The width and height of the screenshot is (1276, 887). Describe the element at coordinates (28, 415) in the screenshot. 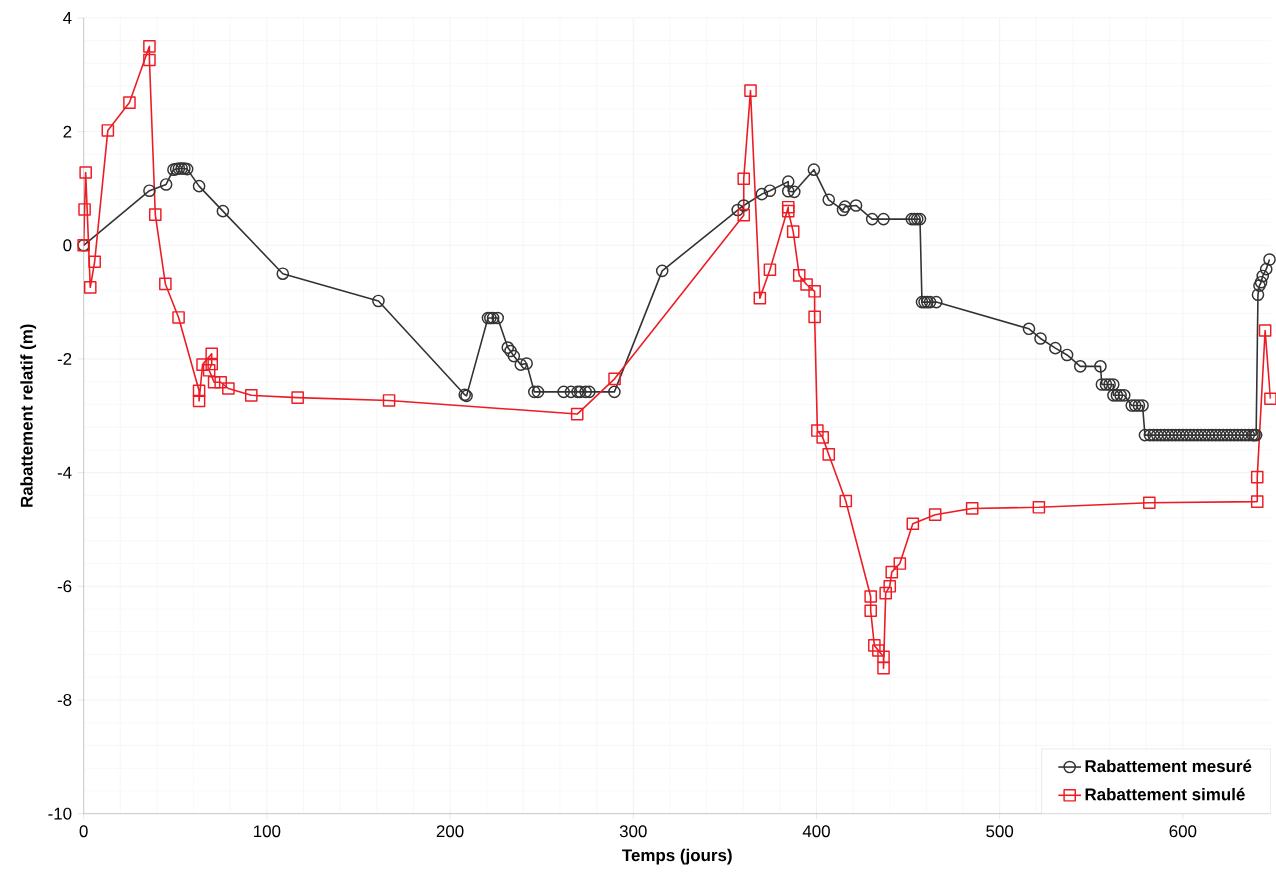

I see `y-axis-title: Rabattement relatif (m)` at that location.